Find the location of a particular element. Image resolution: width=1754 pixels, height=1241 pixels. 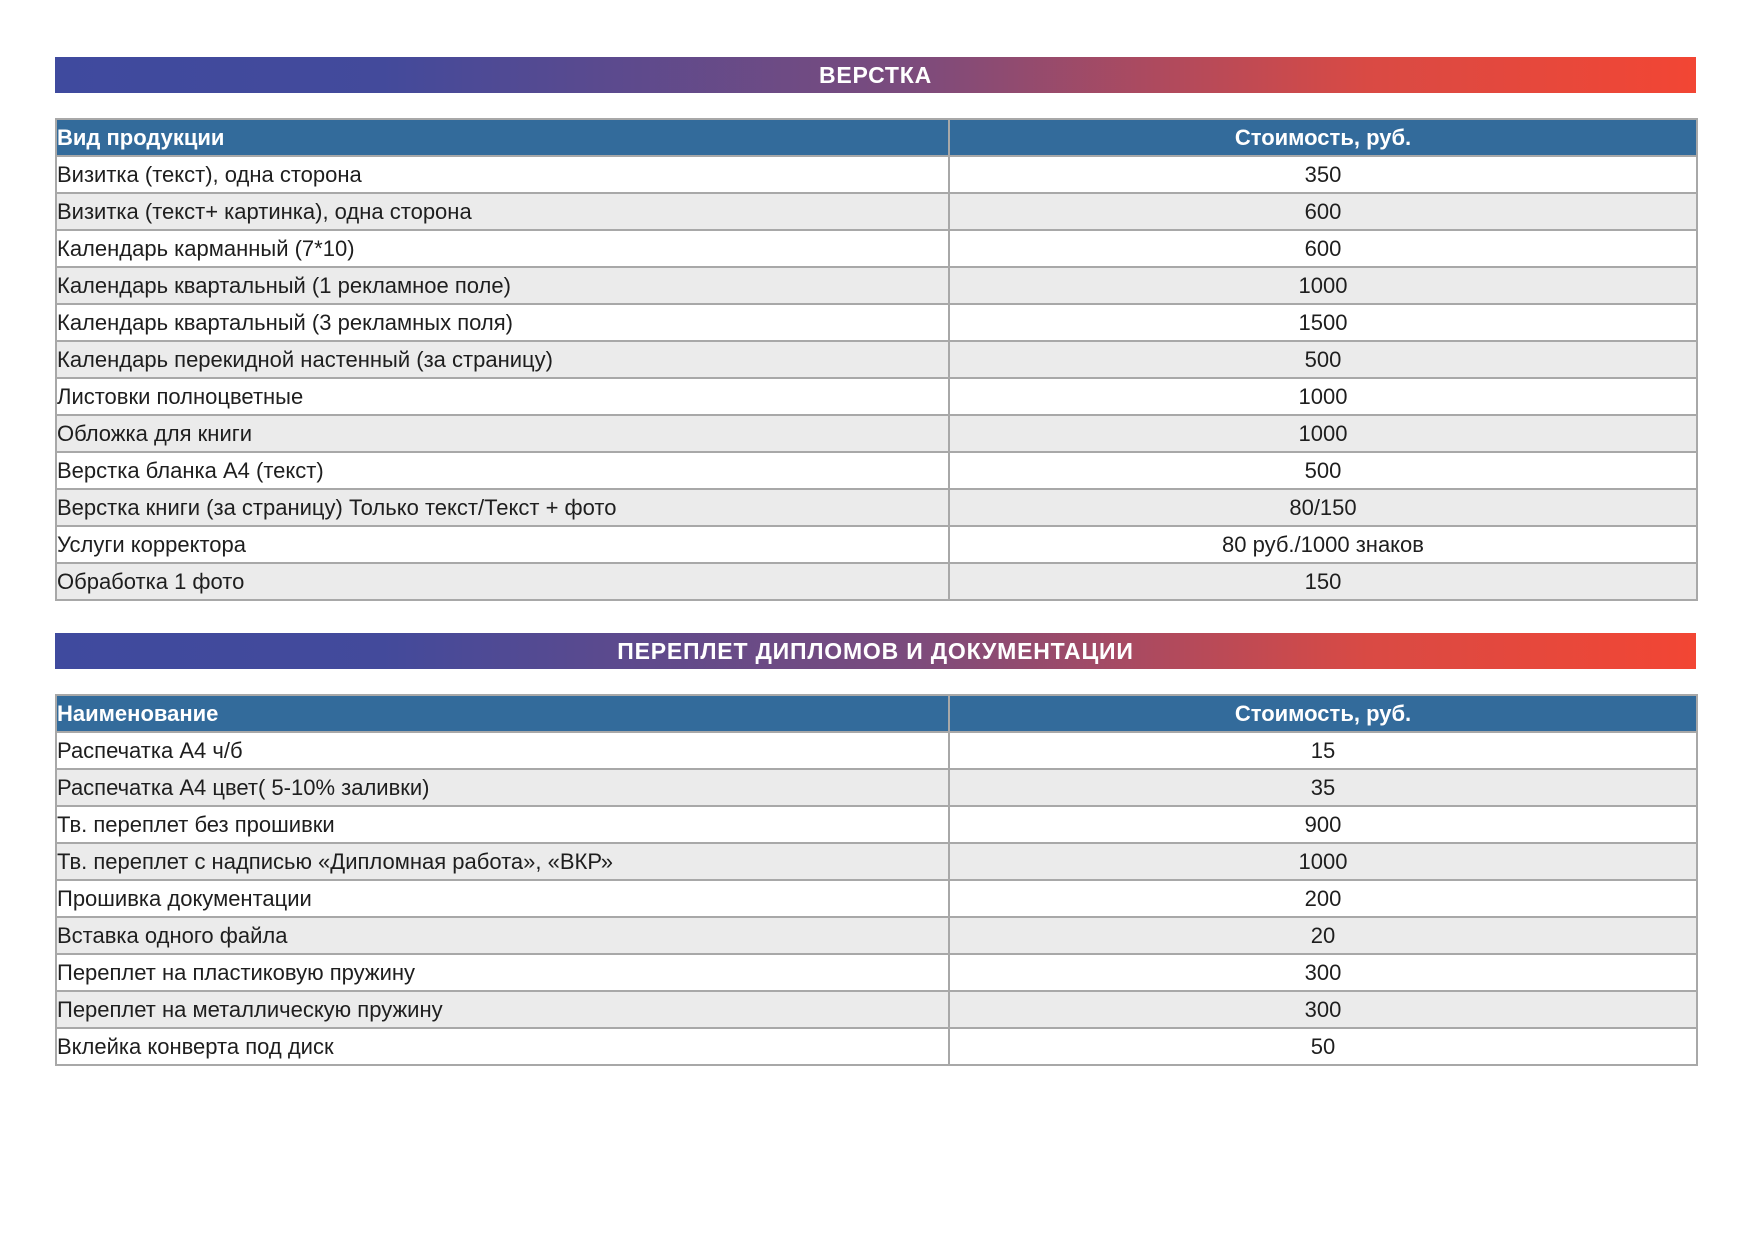

section-banner-title: ПЕРЕПЛЕТ ДИПЛОМОВ И ДОКУМЕНТАЦИИ is located at coordinates (875, 650).